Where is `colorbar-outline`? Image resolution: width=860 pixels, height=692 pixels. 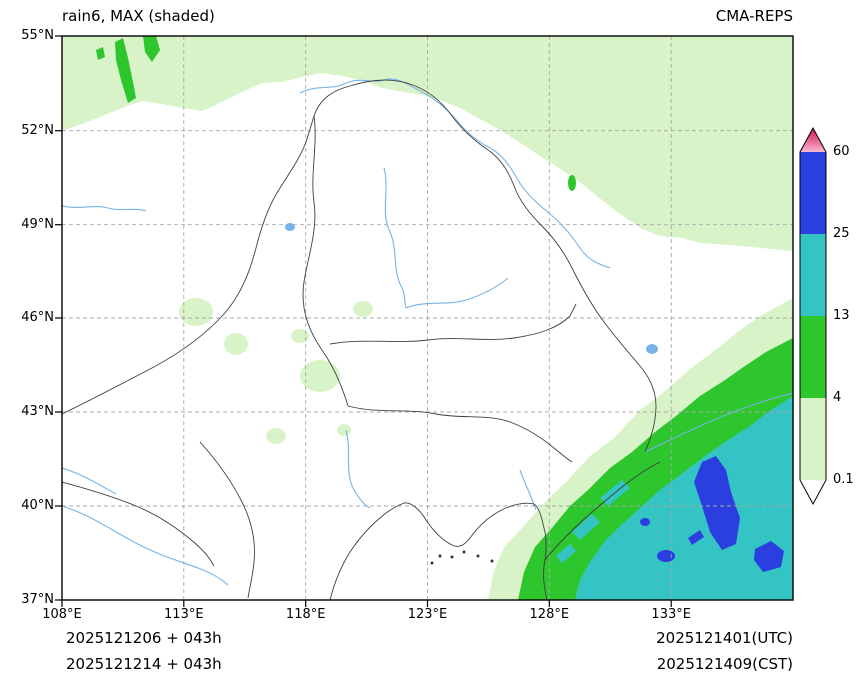
colorbar-outline is located at coordinates (813, 316).